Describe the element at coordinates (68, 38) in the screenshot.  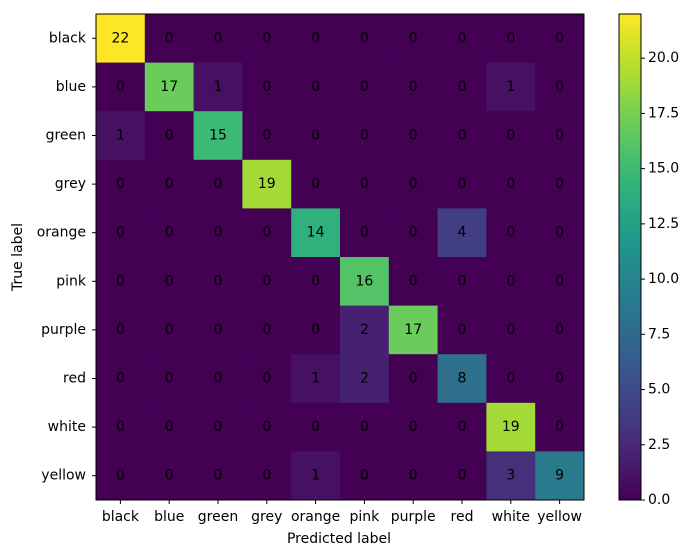
I see `y-tick-label: black` at that location.